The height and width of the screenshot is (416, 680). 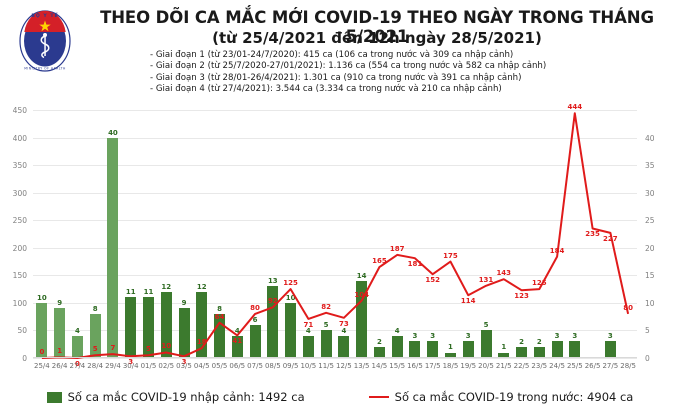 What do you see at coordinates (592, 234) in the screenshot?
I see `line-value-label: 235` at bounding box center [592, 234].